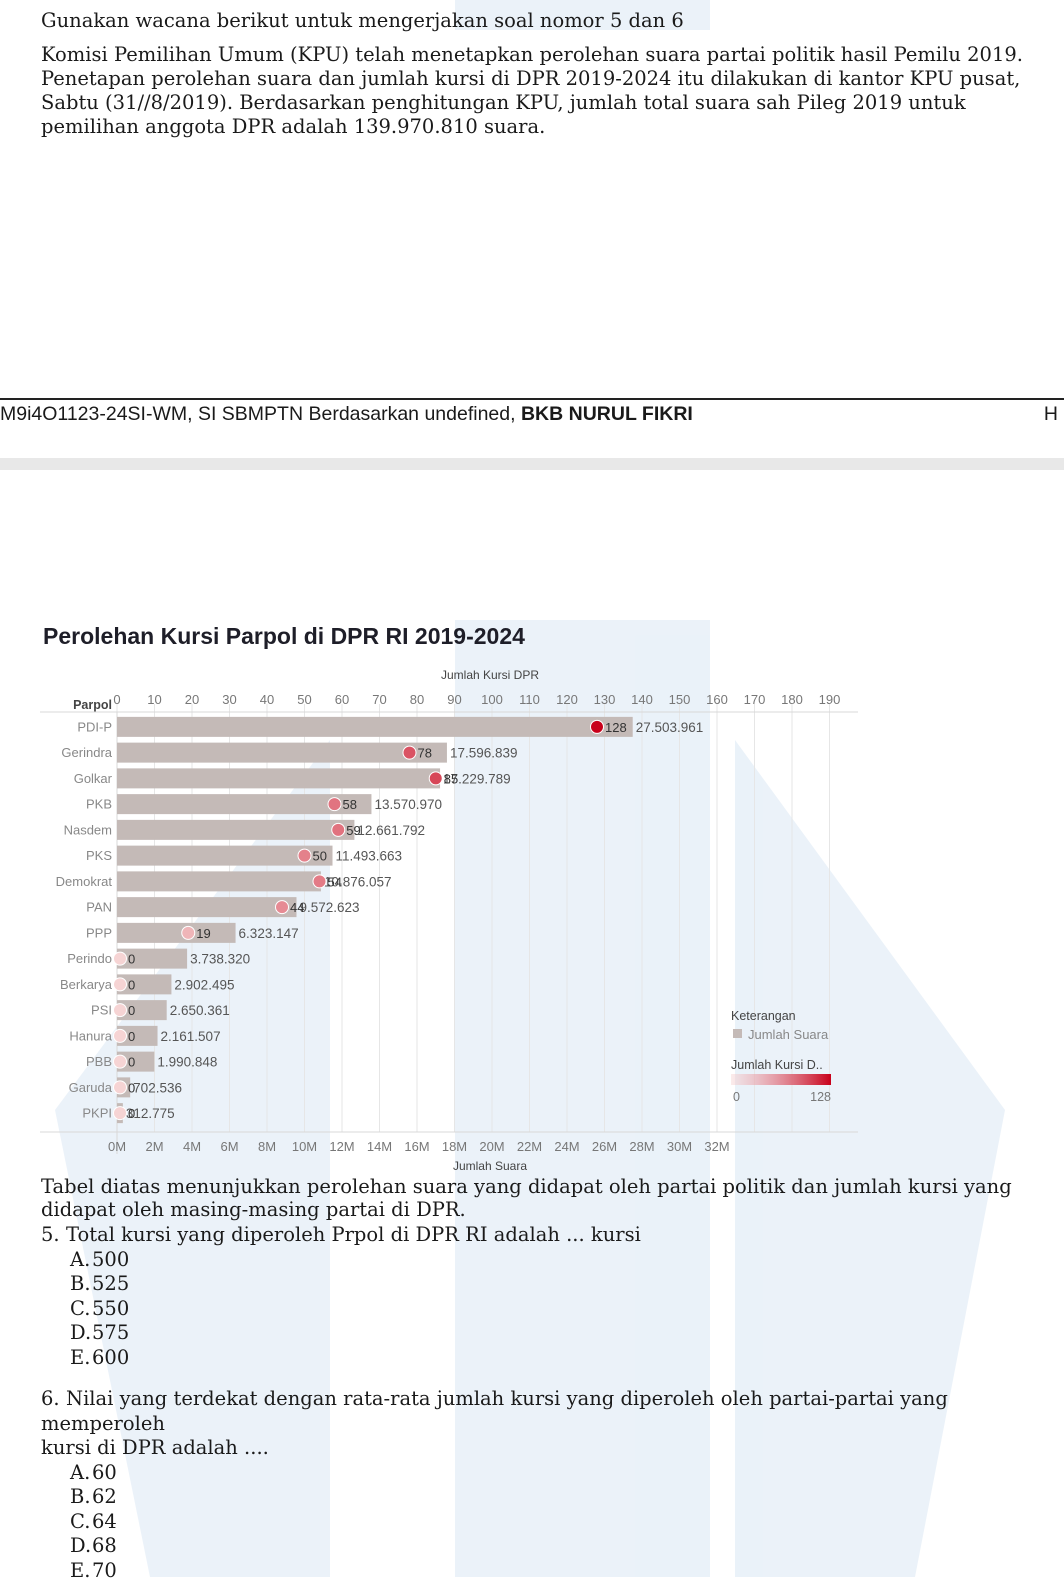 The image size is (1064, 1583). Describe the element at coordinates (267, 699) in the screenshot. I see `top-tick-label: 40` at that location.